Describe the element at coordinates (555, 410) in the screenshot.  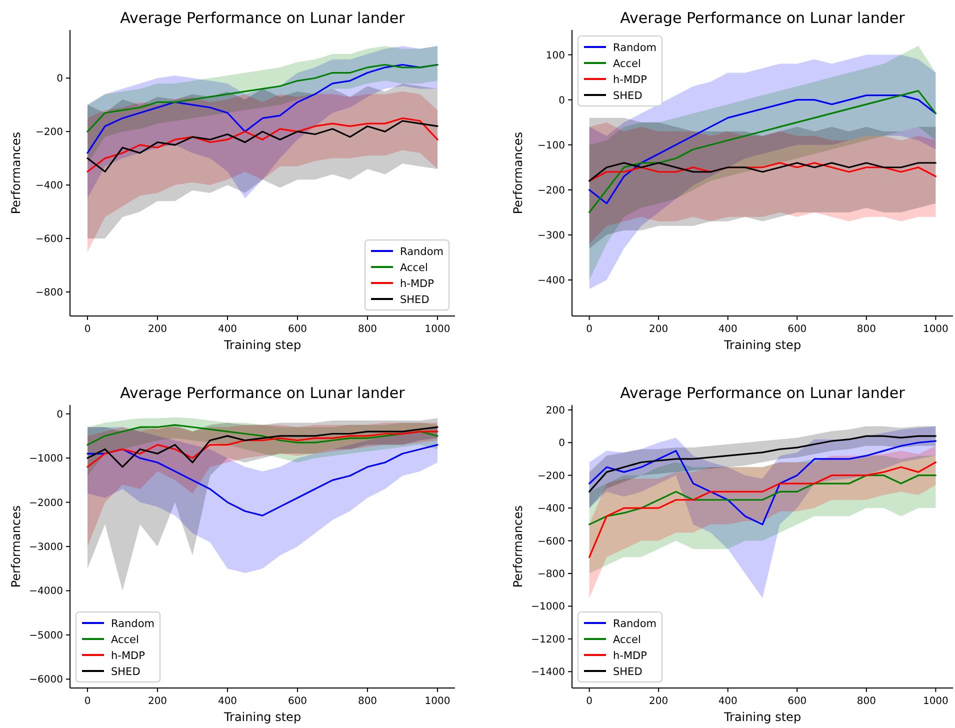
I see `y-tick-label: 200` at that location.